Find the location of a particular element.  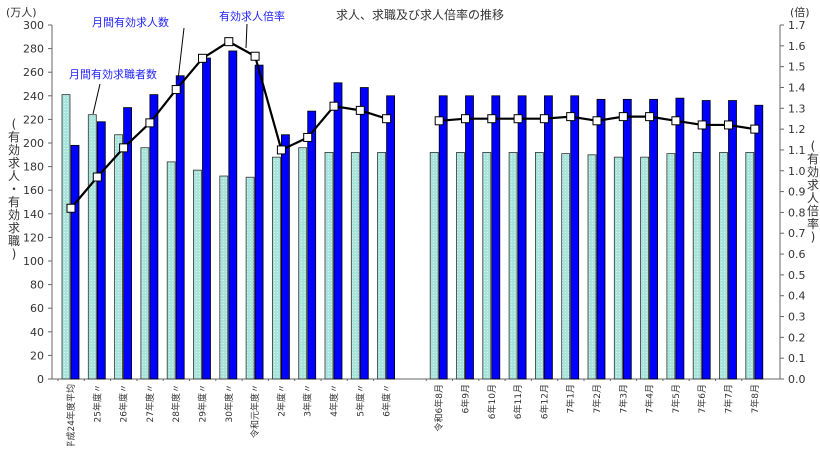

x-tick-label: 6年9月 is located at coordinates (466, 398).